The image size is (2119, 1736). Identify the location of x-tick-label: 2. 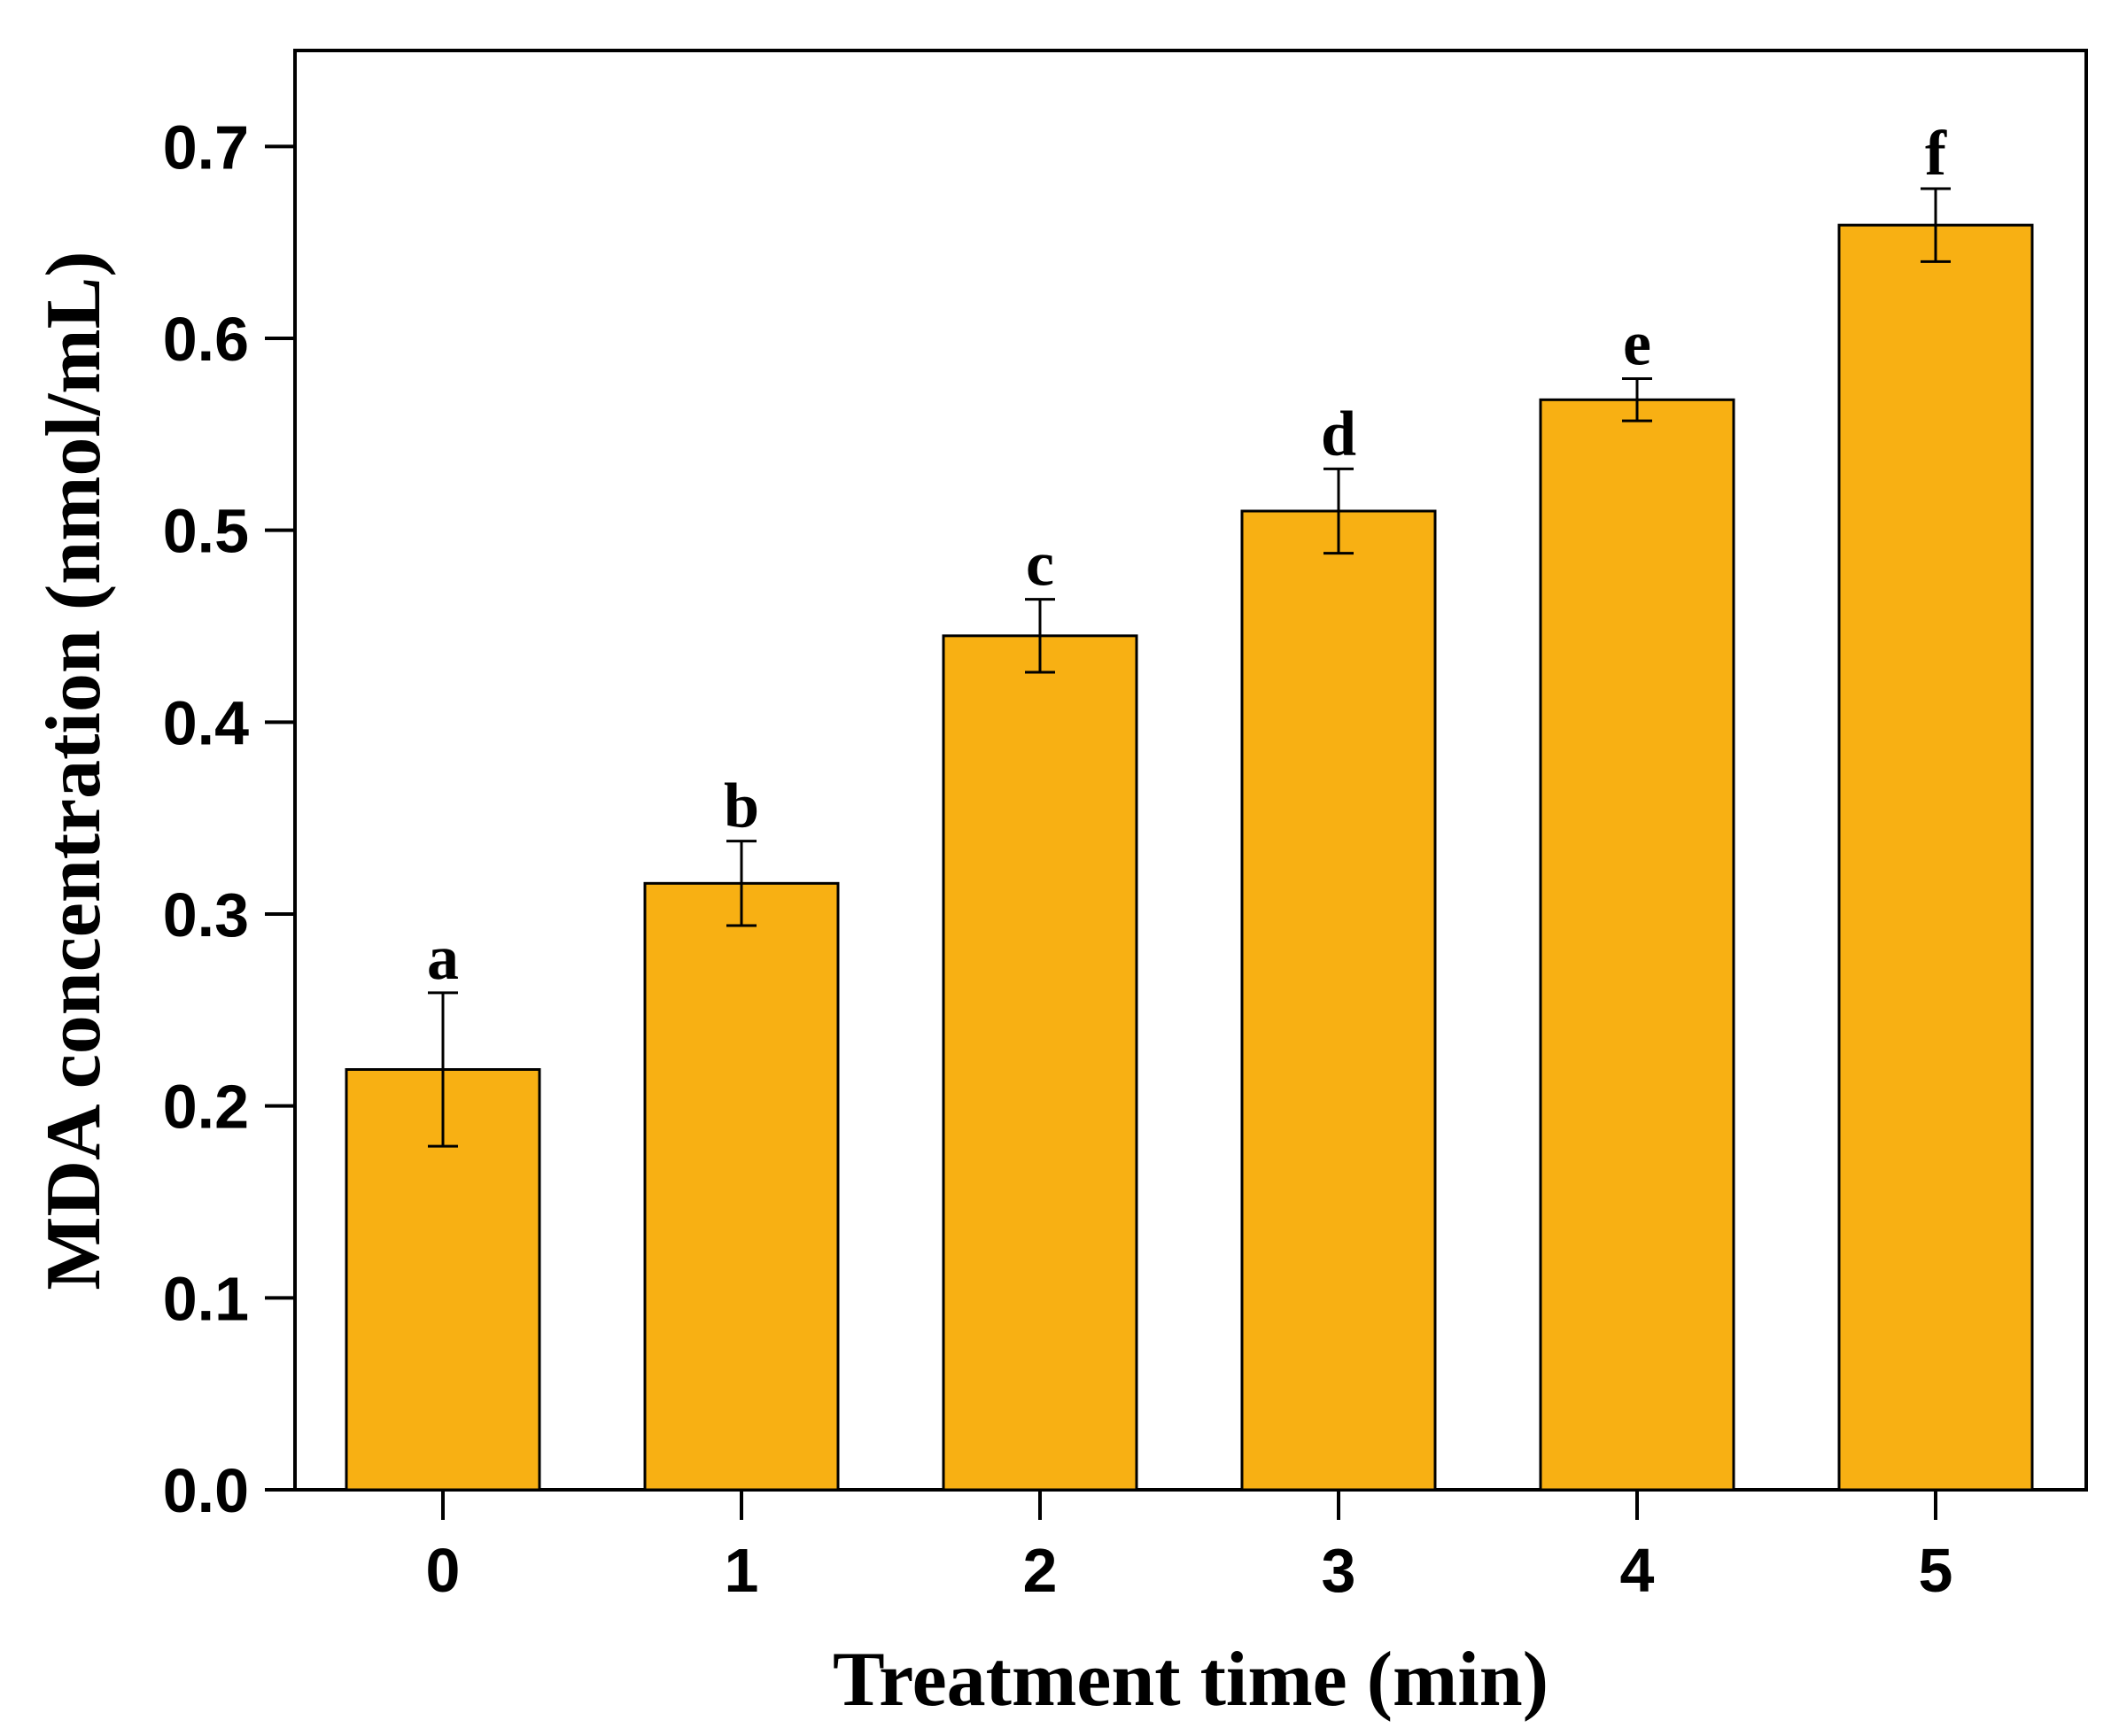
(1040, 1570).